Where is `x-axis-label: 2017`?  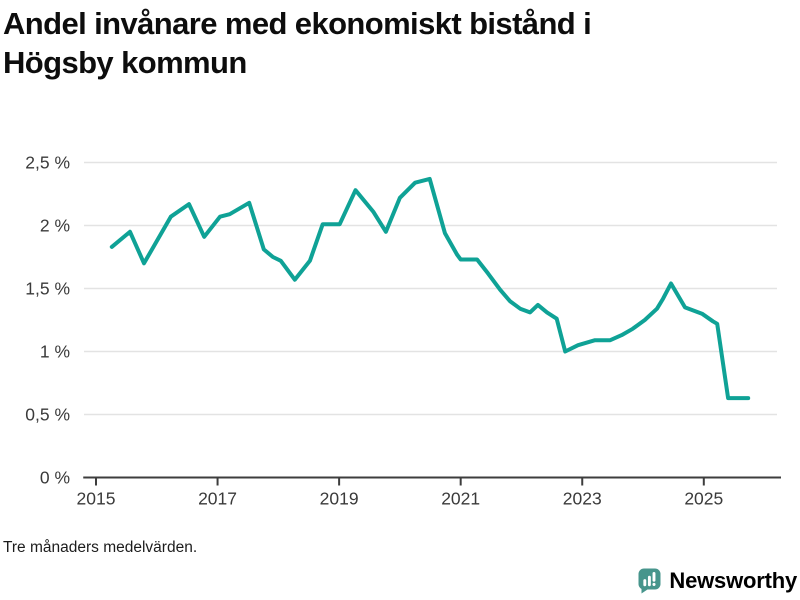 x-axis-label: 2017 is located at coordinates (217, 499).